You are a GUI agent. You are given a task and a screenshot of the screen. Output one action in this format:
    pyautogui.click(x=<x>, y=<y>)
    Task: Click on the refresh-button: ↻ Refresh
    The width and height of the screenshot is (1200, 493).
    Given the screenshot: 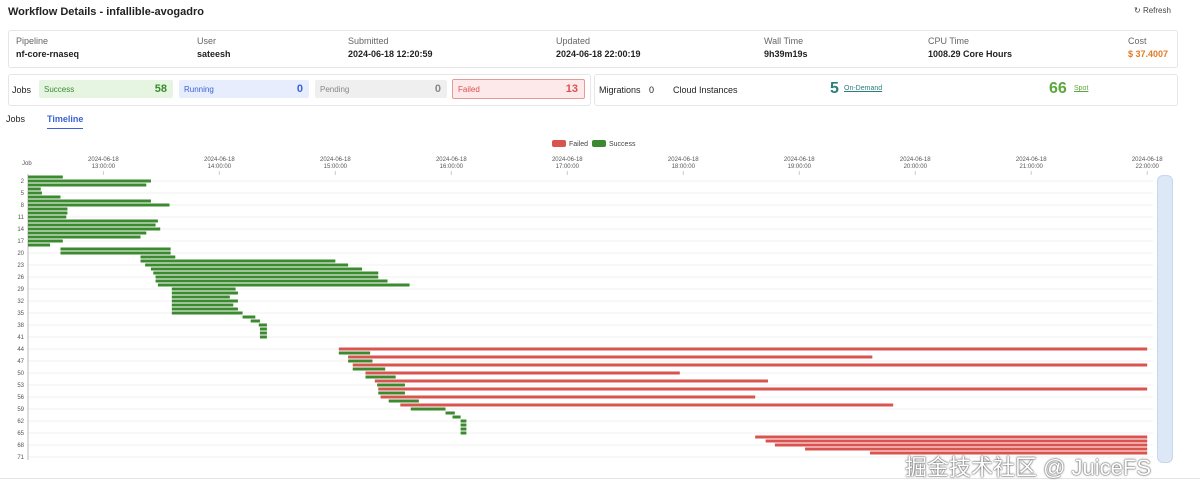 What is the action you would take?
    pyautogui.click(x=1152, y=10)
    